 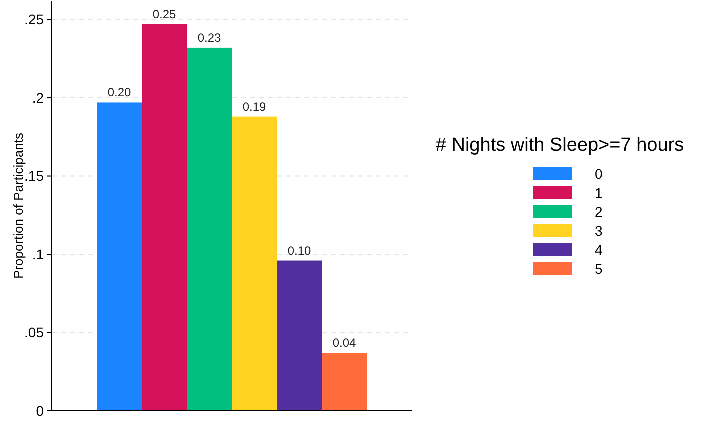 I want to click on data-label: 0.19, so click(x=254, y=107).